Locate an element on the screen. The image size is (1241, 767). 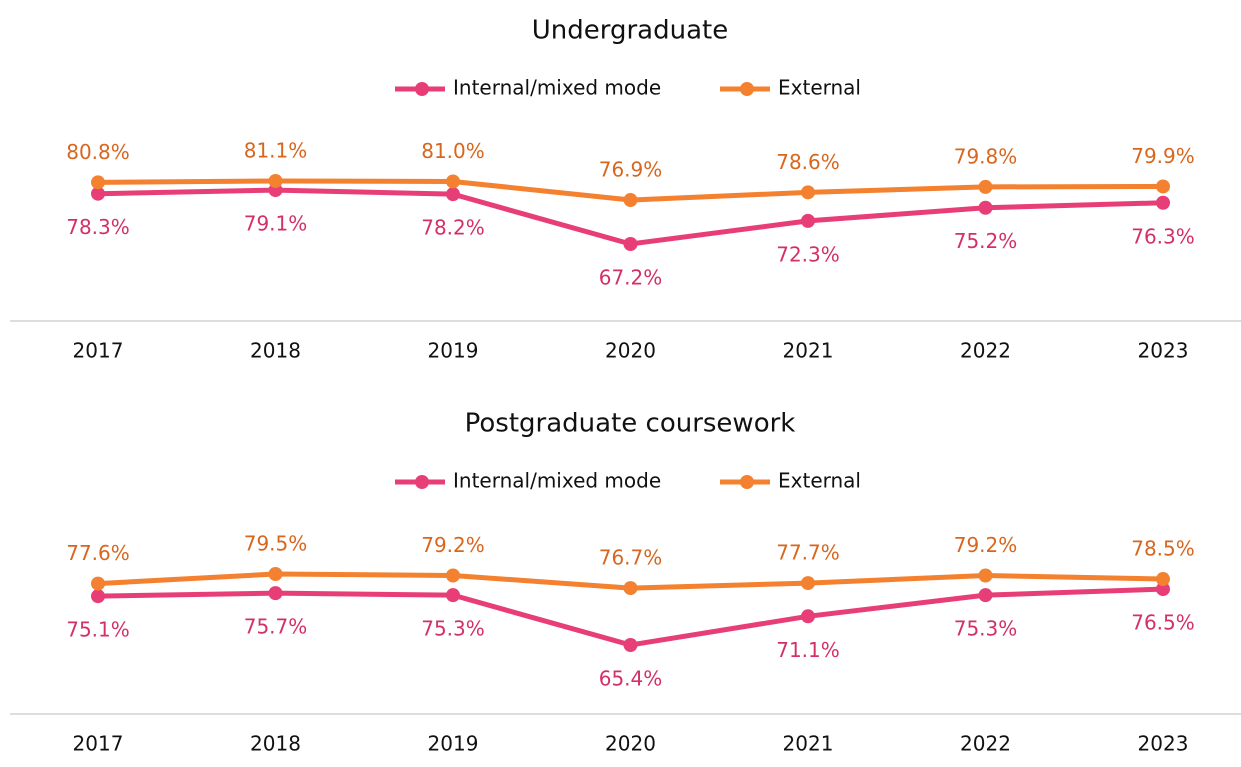
data-label: 78.5% is located at coordinates (1163, 549).